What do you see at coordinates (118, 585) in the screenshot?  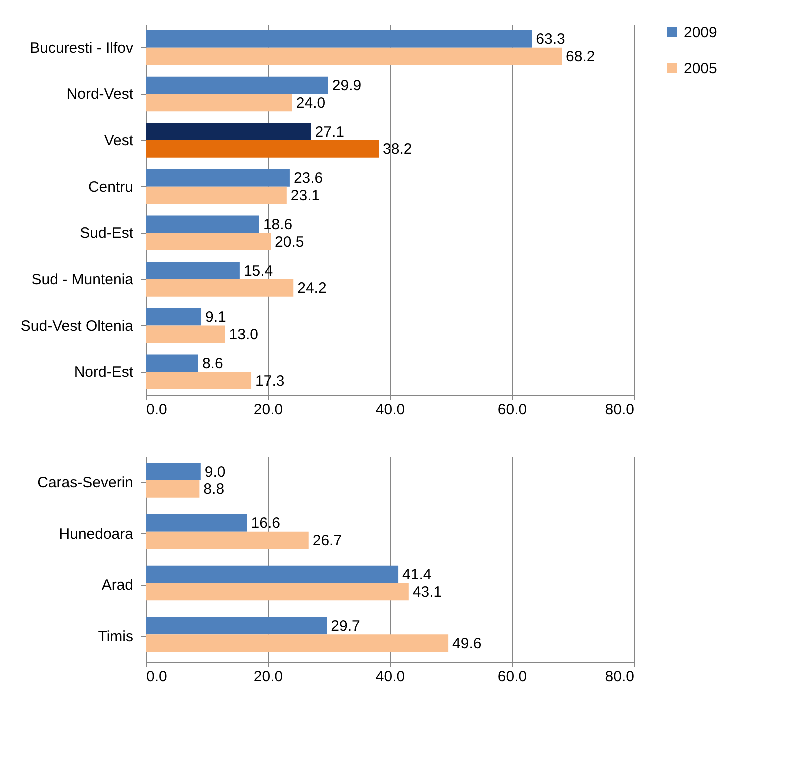 I see `y-tick-label: Arad` at bounding box center [118, 585].